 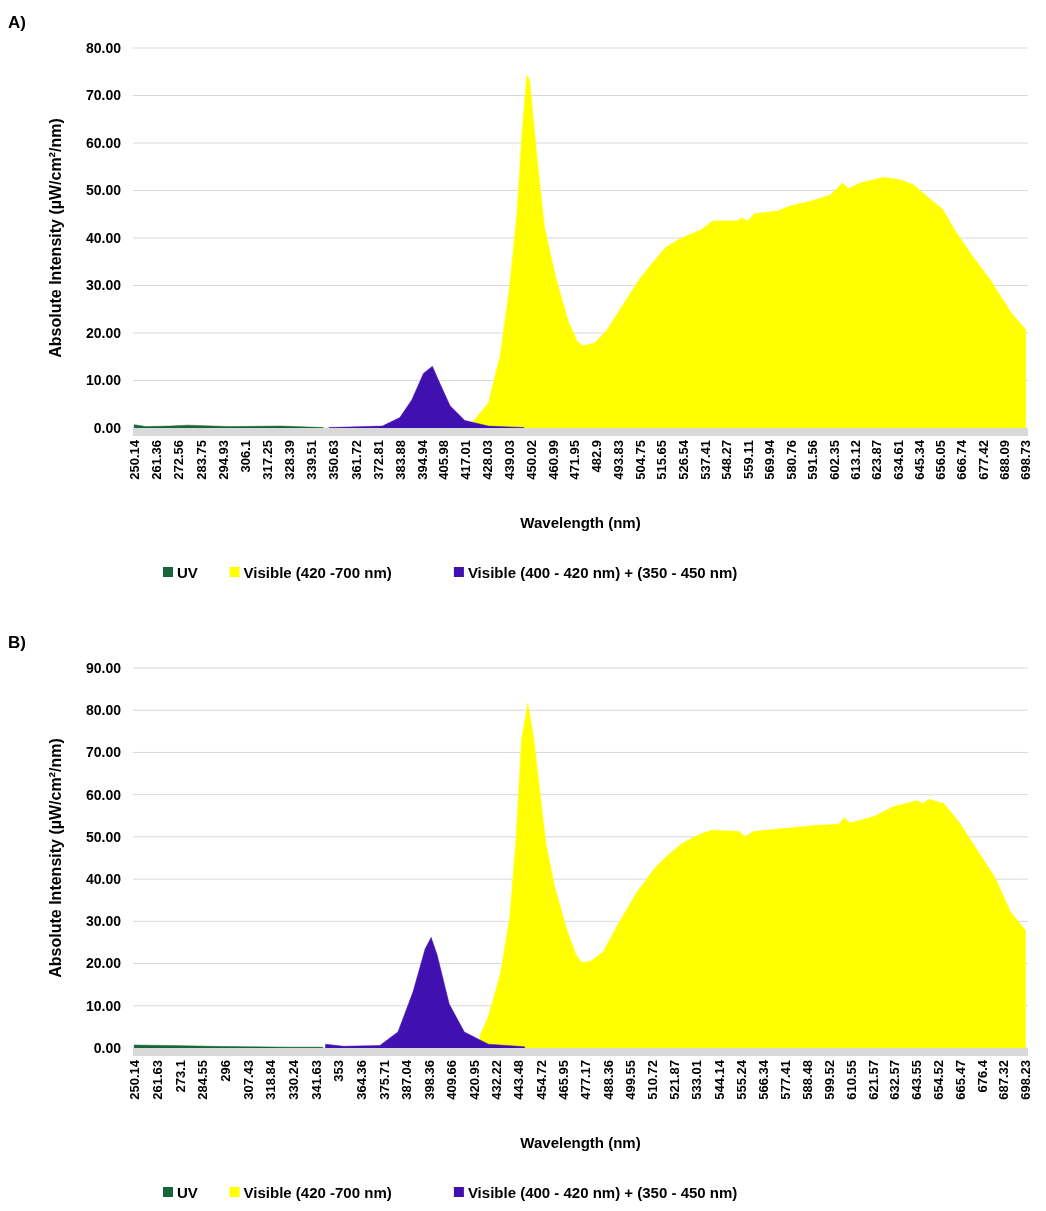 I want to click on x-tick-label: 375.71, so click(x=384, y=1080).